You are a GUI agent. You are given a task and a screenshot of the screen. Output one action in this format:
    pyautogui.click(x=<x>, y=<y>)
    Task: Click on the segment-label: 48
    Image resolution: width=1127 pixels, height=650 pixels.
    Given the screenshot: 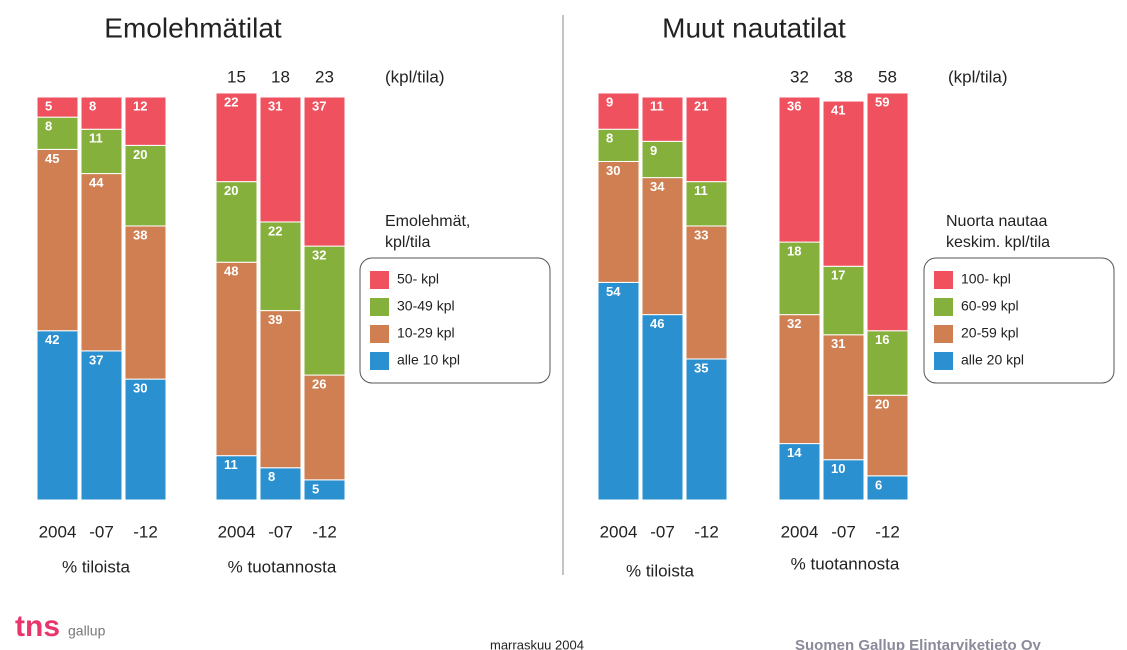 What is the action you would take?
    pyautogui.click(x=231, y=271)
    